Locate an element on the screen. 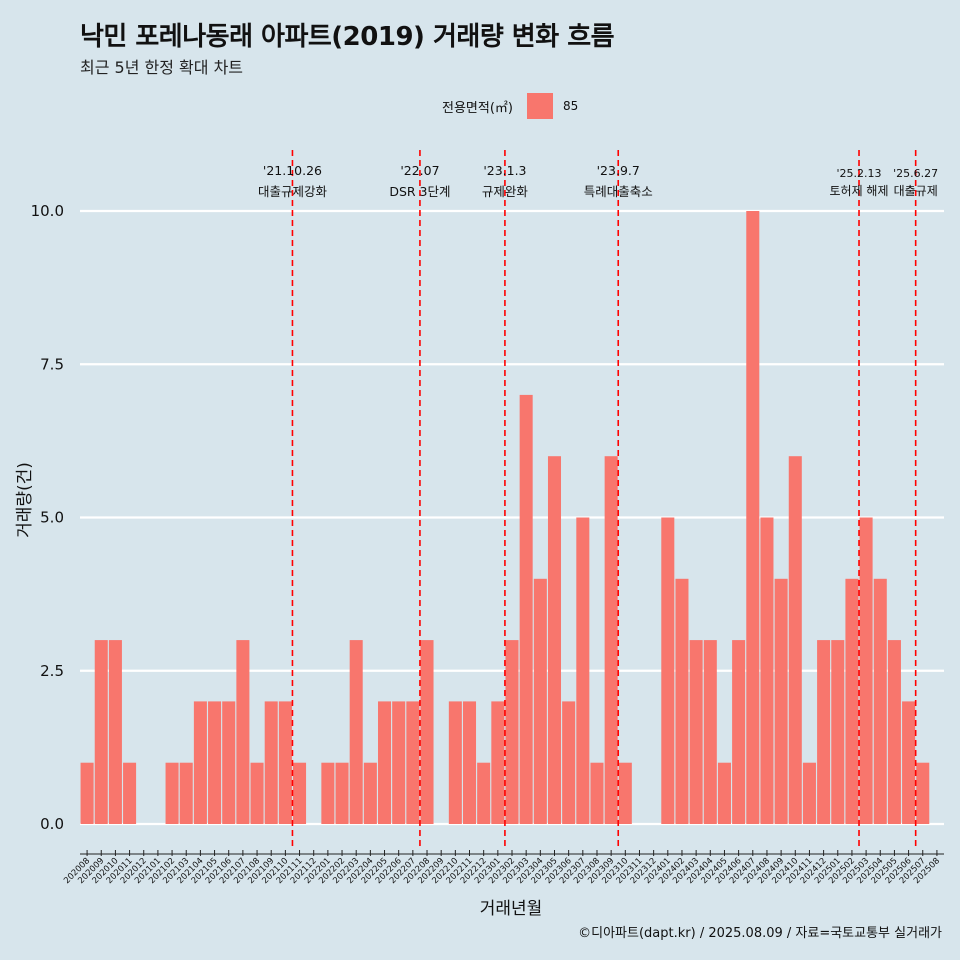  event-label: 대출규제강화 is located at coordinates (293, 191).